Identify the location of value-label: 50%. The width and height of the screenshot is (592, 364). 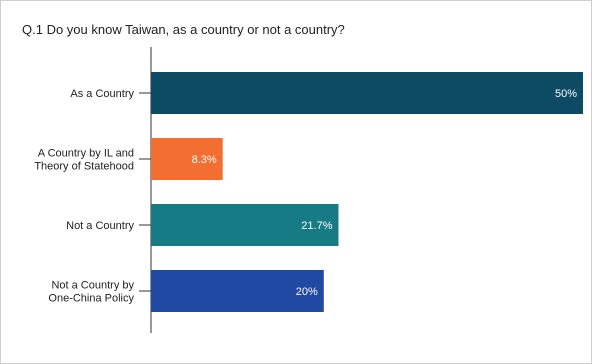
(566, 94).